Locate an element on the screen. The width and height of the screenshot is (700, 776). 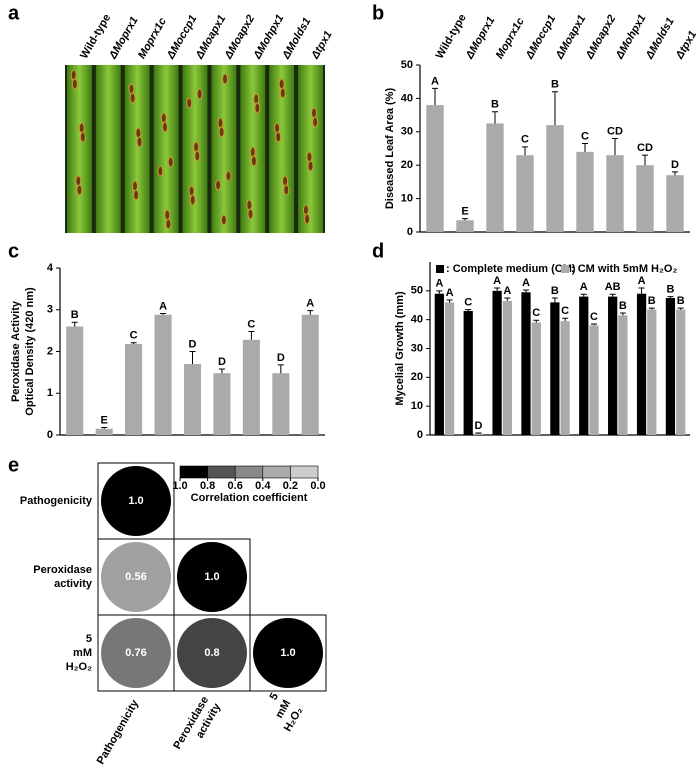
y-tick-label: 30 is located at coordinates (407, 132).